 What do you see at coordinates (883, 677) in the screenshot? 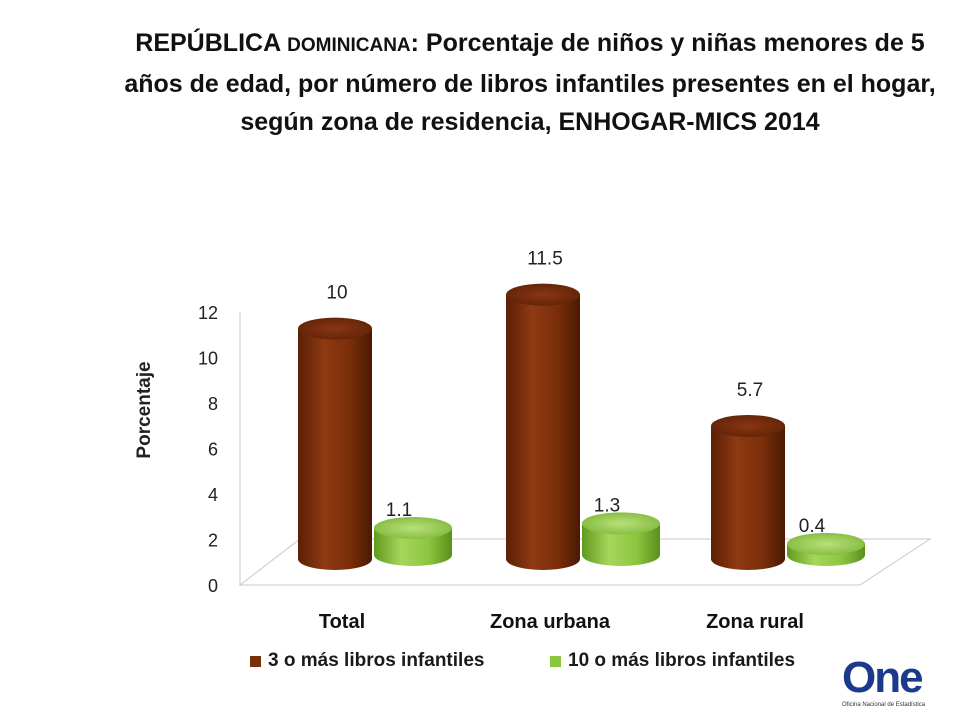
I see `logo-mark: One` at bounding box center [883, 677].